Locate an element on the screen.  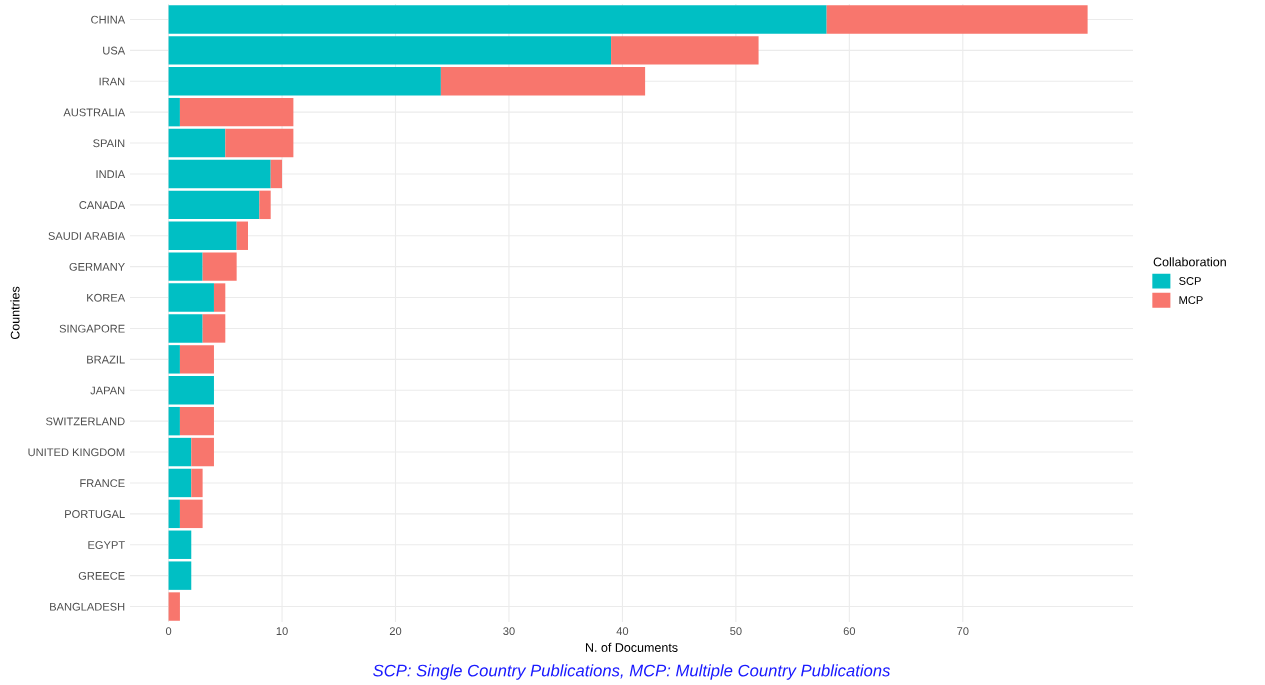
legend-title: Collaboration is located at coordinates (1189, 262).